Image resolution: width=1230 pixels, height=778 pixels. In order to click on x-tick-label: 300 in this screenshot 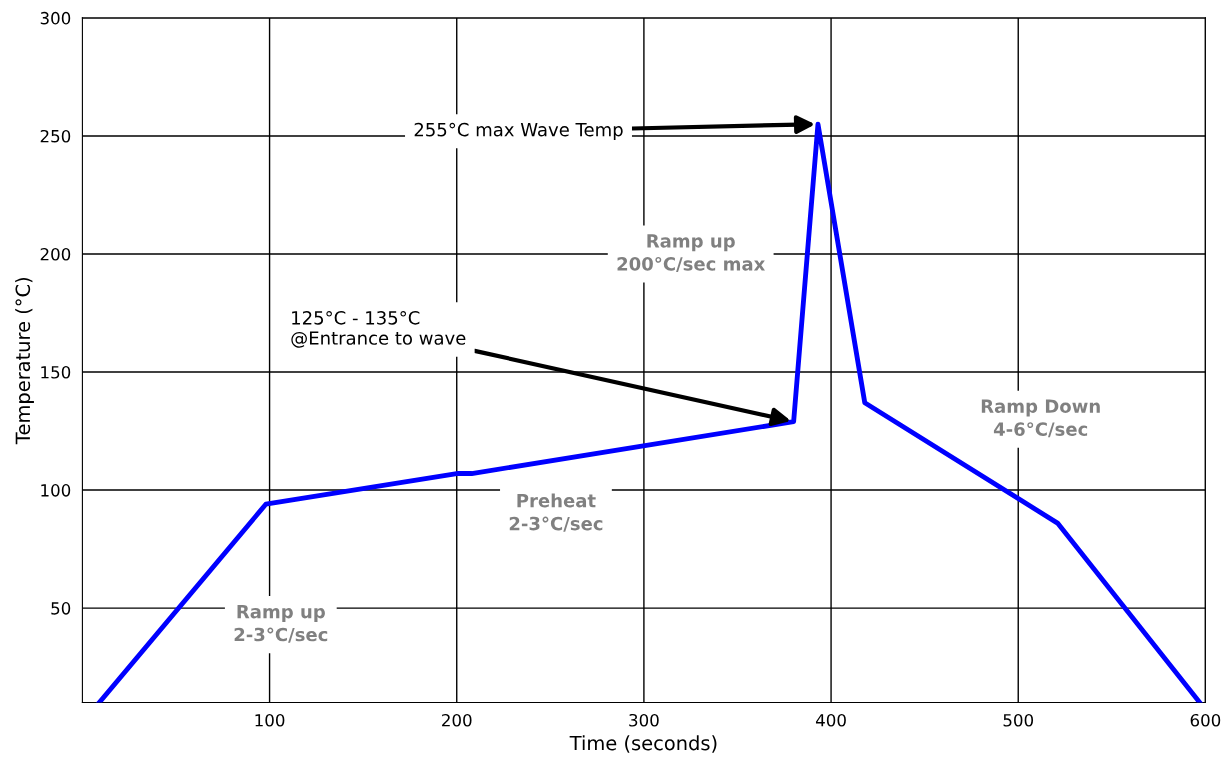, I will do `click(644, 720)`.